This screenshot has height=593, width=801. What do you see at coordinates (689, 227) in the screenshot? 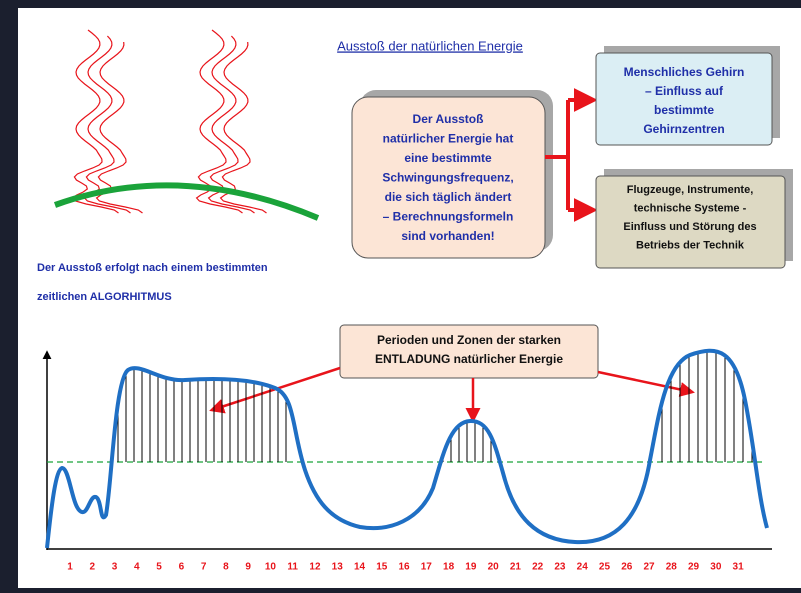
I see `box-text: Einfluss und Störung des` at bounding box center [689, 227].